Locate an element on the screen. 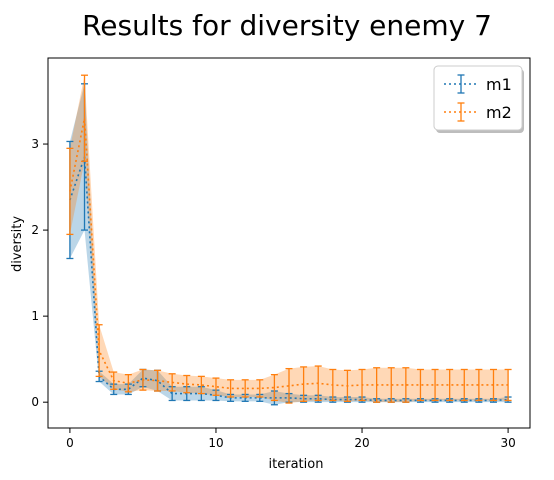  y-tick-label-3: 3 is located at coordinates (35, 144).